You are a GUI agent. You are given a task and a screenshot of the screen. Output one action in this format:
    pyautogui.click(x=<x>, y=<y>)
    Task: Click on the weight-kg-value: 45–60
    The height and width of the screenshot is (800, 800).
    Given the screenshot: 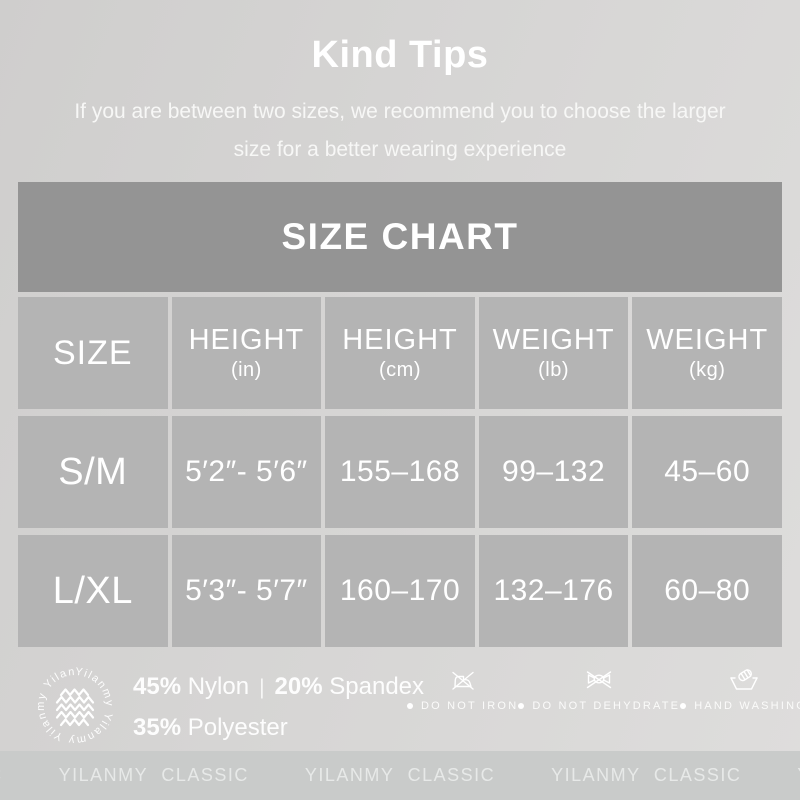 What is the action you would take?
    pyautogui.click(x=707, y=471)
    